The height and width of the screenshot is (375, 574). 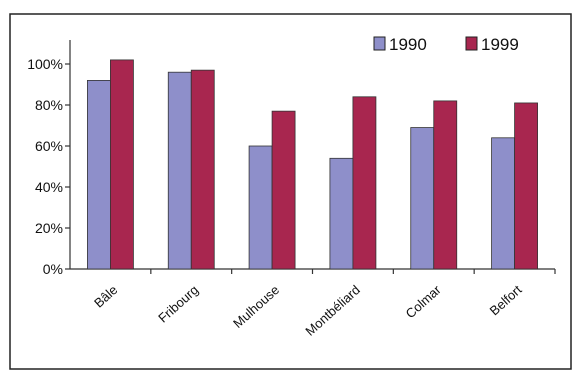 What do you see at coordinates (49, 158) in the screenshot?
I see `y-axis: 0% 20% 40% 60% 80% 100%` at bounding box center [49, 158].